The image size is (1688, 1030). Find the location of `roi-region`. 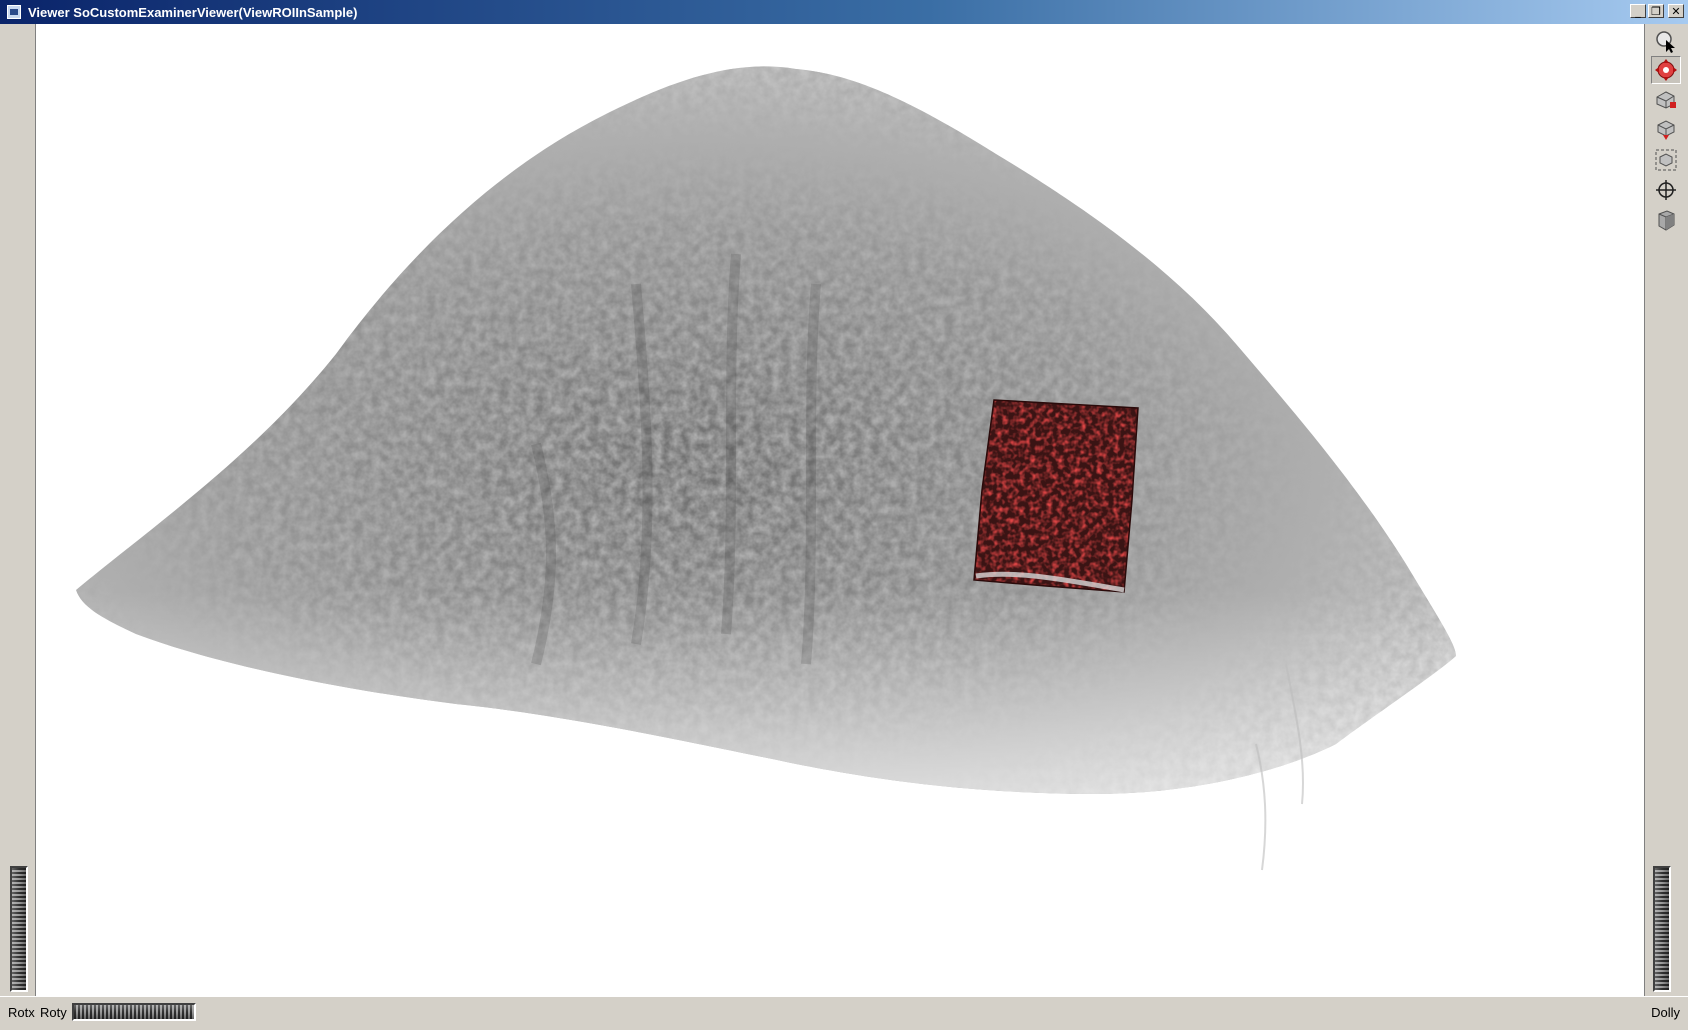

roi-region is located at coordinates (1056, 496).